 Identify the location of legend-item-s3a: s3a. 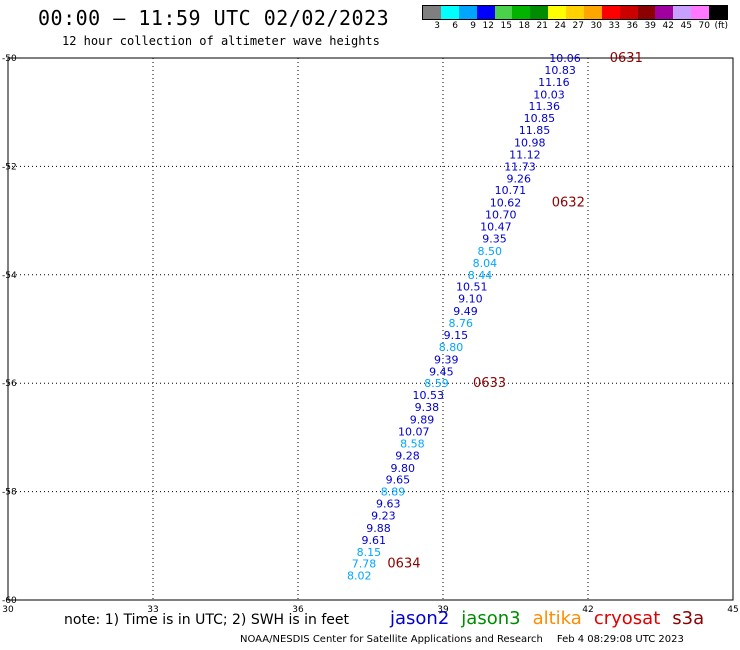
(688, 618).